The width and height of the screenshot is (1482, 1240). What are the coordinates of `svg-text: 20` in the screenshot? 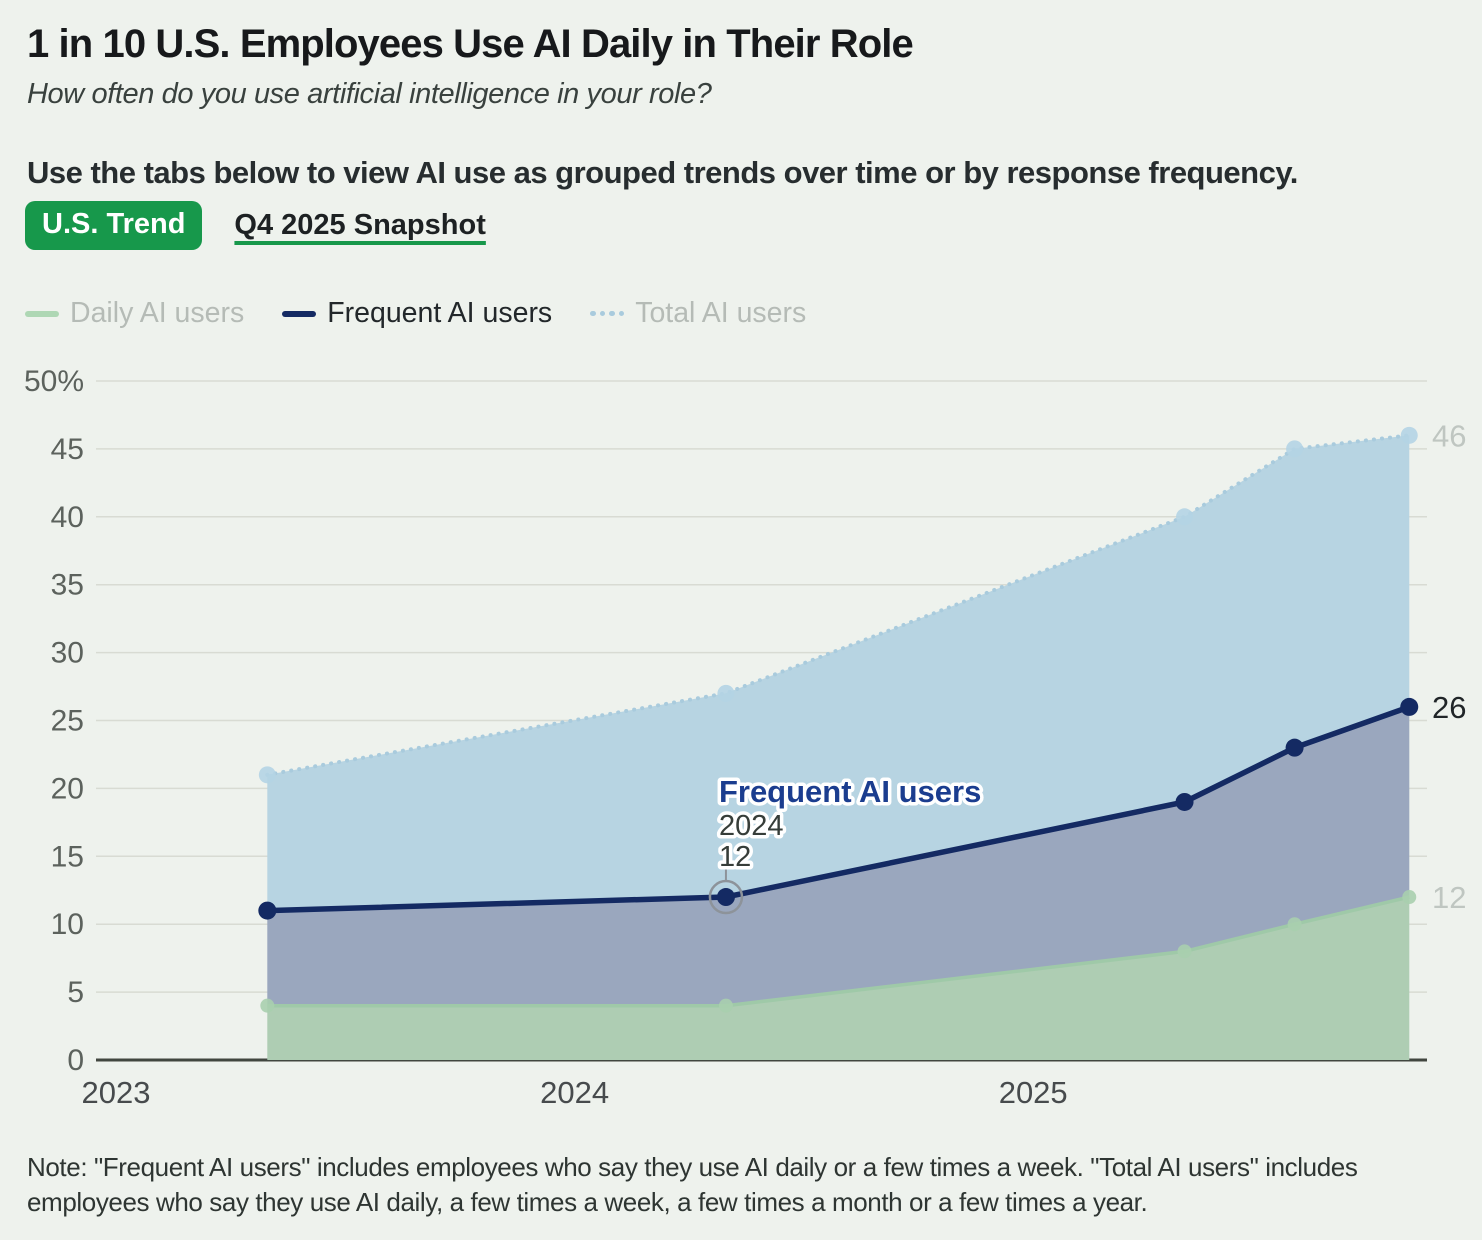 It's located at (67, 788).